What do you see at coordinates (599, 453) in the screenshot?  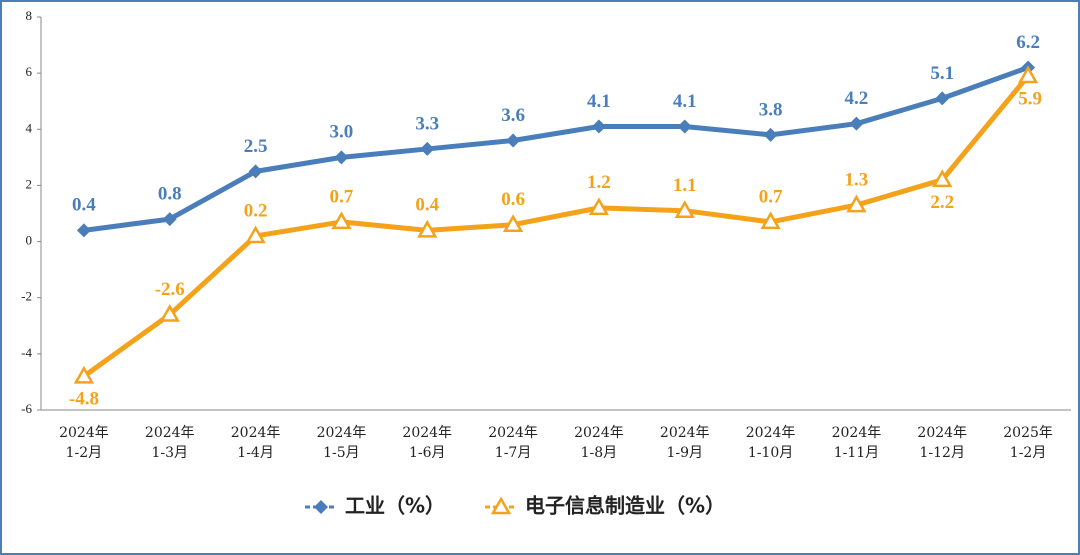 I see `x-tick-label: 1-8月` at bounding box center [599, 453].